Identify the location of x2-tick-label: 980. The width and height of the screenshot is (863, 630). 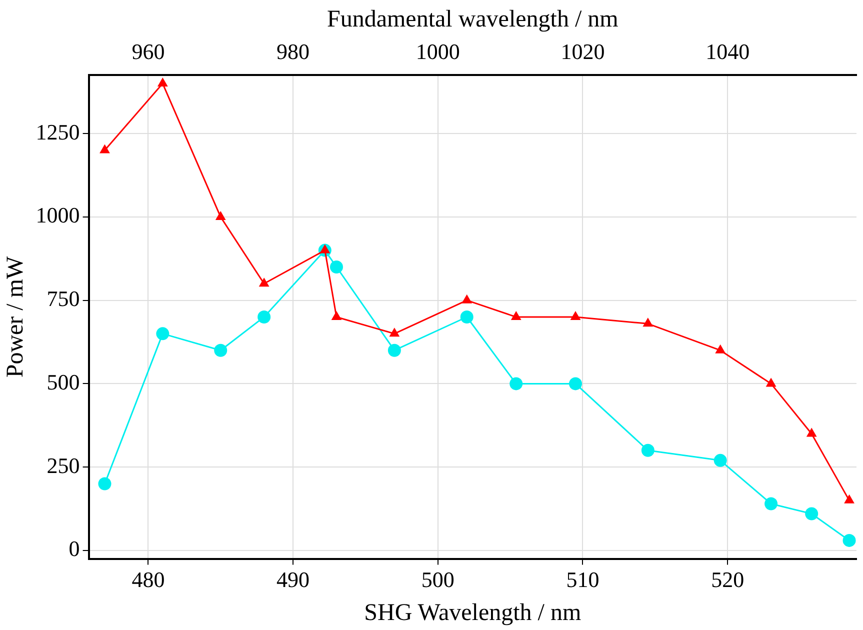
(293, 51).